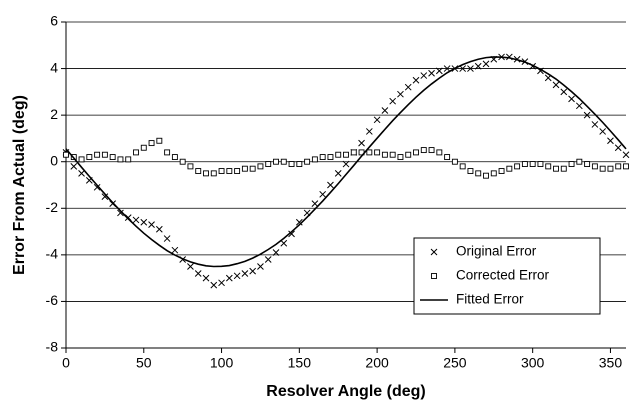  Describe the element at coordinates (507, 276) in the screenshot. I see `legend-box` at that location.